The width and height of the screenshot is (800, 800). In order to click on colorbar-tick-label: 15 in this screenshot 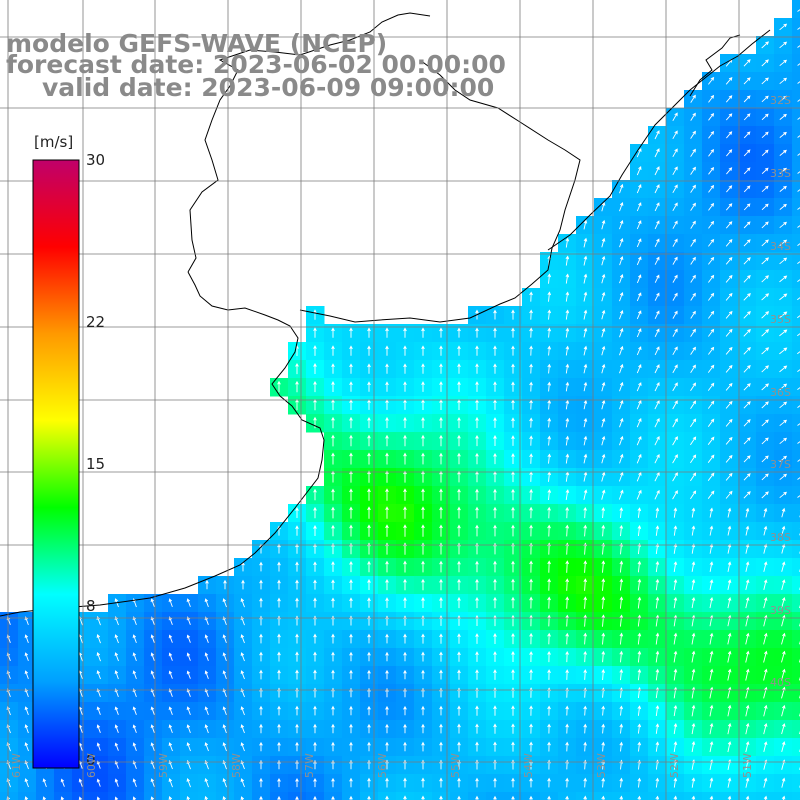, I will do `click(96, 464)`.